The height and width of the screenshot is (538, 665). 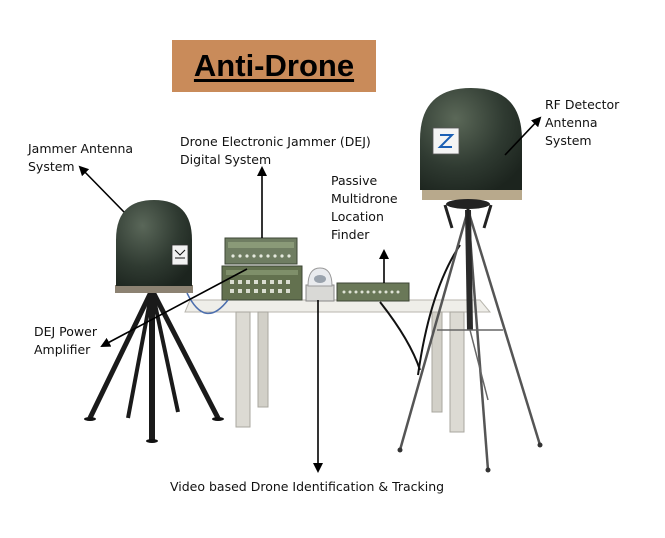 What do you see at coordinates (571, 122) in the screenshot?
I see `rf-detector-label-line-2: Antenna` at bounding box center [571, 122].